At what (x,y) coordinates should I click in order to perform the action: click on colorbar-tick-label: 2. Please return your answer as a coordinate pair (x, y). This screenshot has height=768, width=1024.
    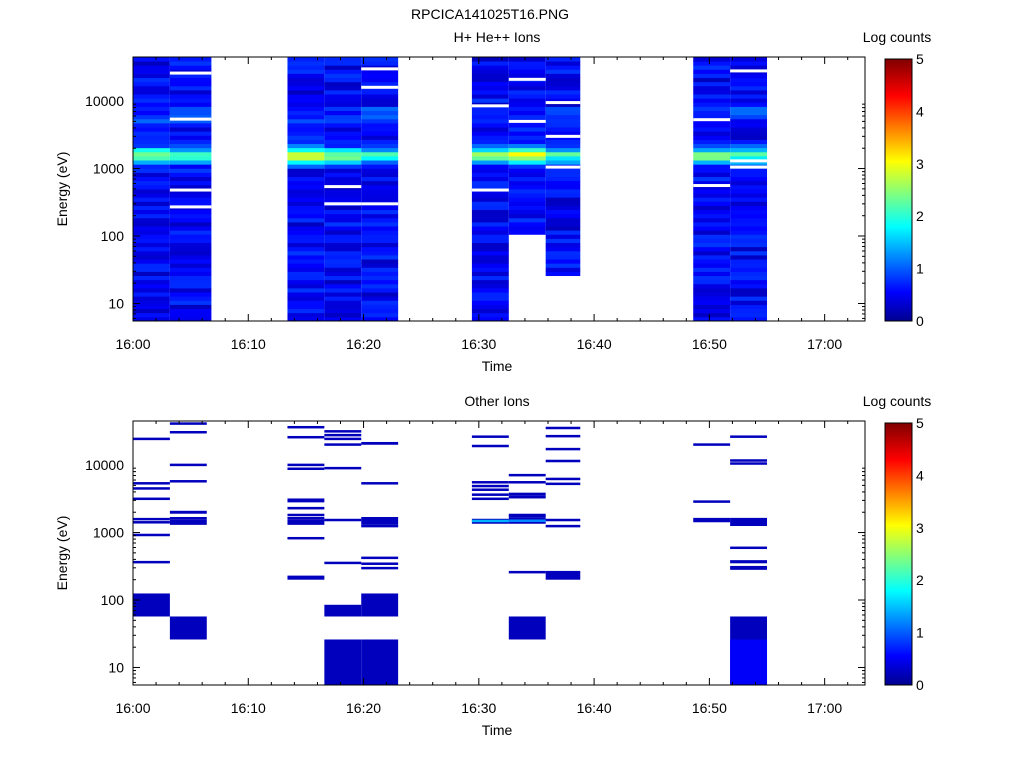
    Looking at the image, I should click on (920, 580).